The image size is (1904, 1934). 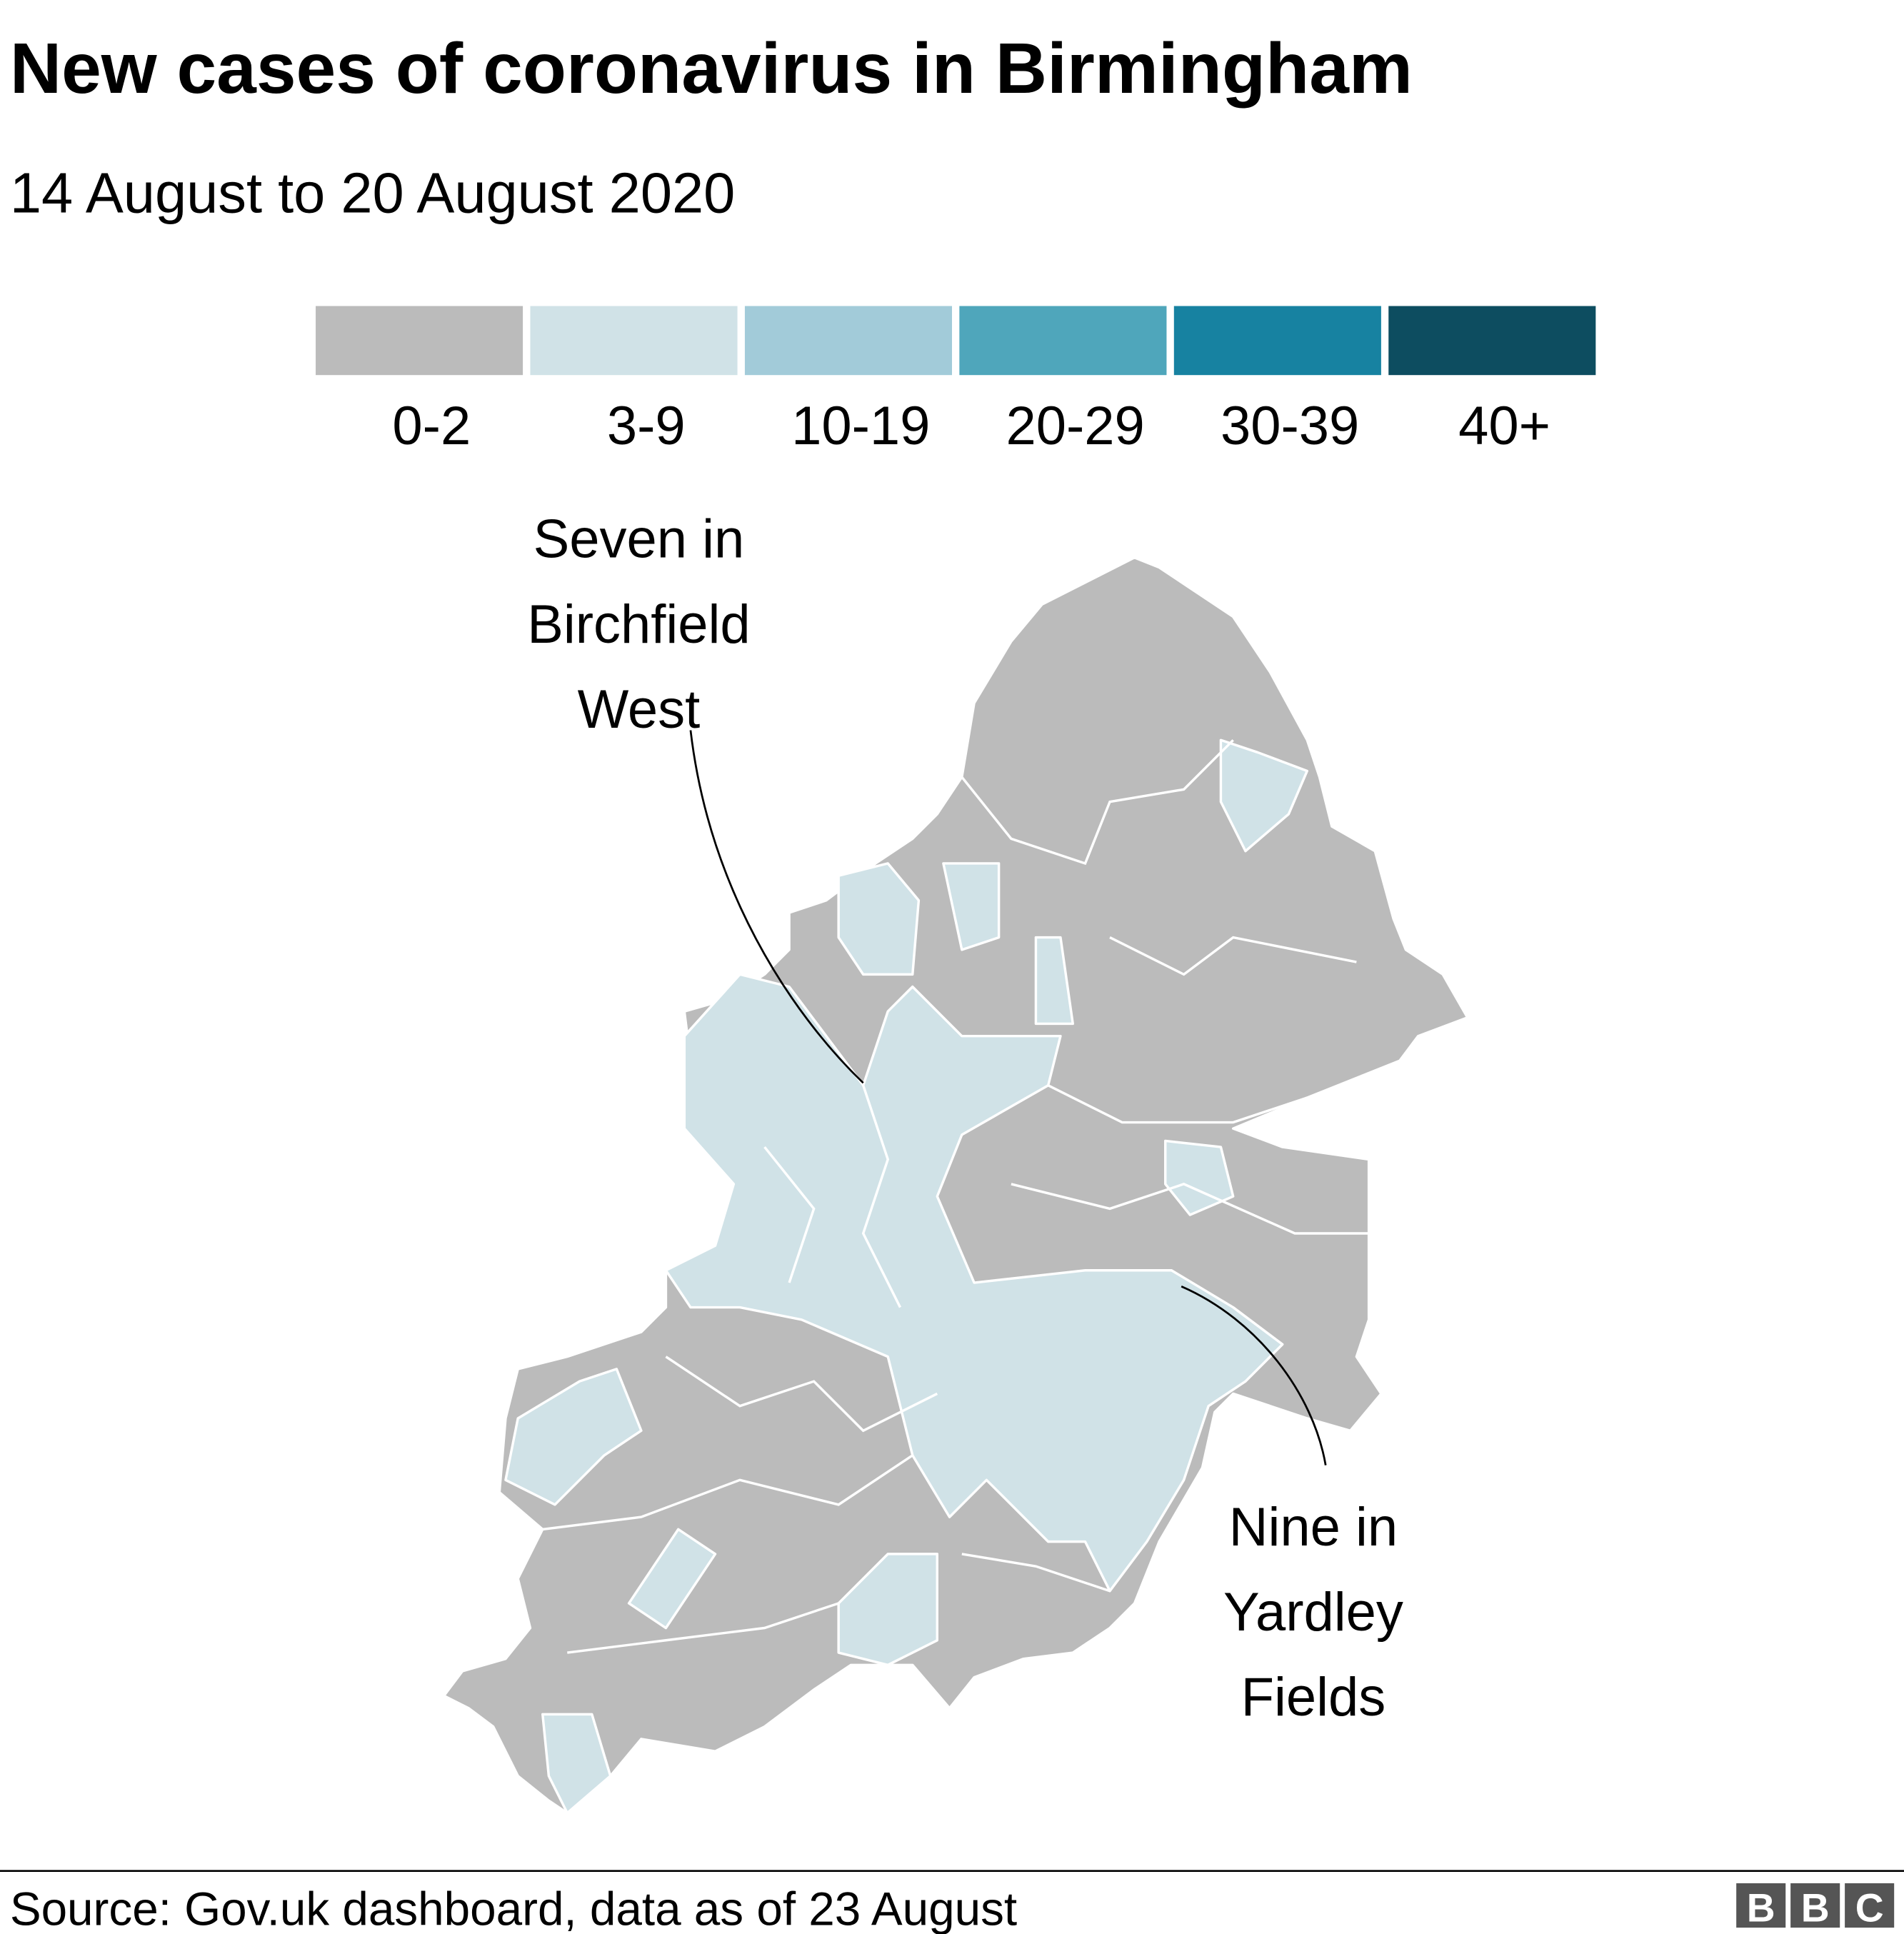 What do you see at coordinates (1290, 426) in the screenshot?
I see `legend-label: 30-39` at bounding box center [1290, 426].